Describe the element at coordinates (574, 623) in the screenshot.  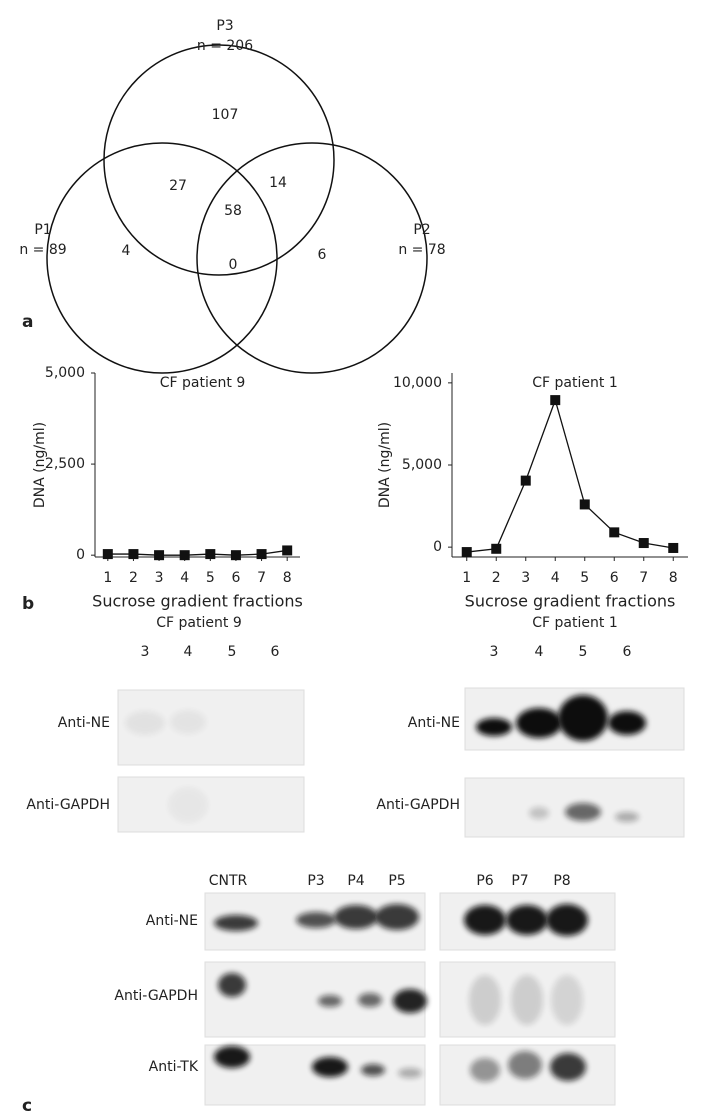
I see `blot-title: CF patient 1` at that location.